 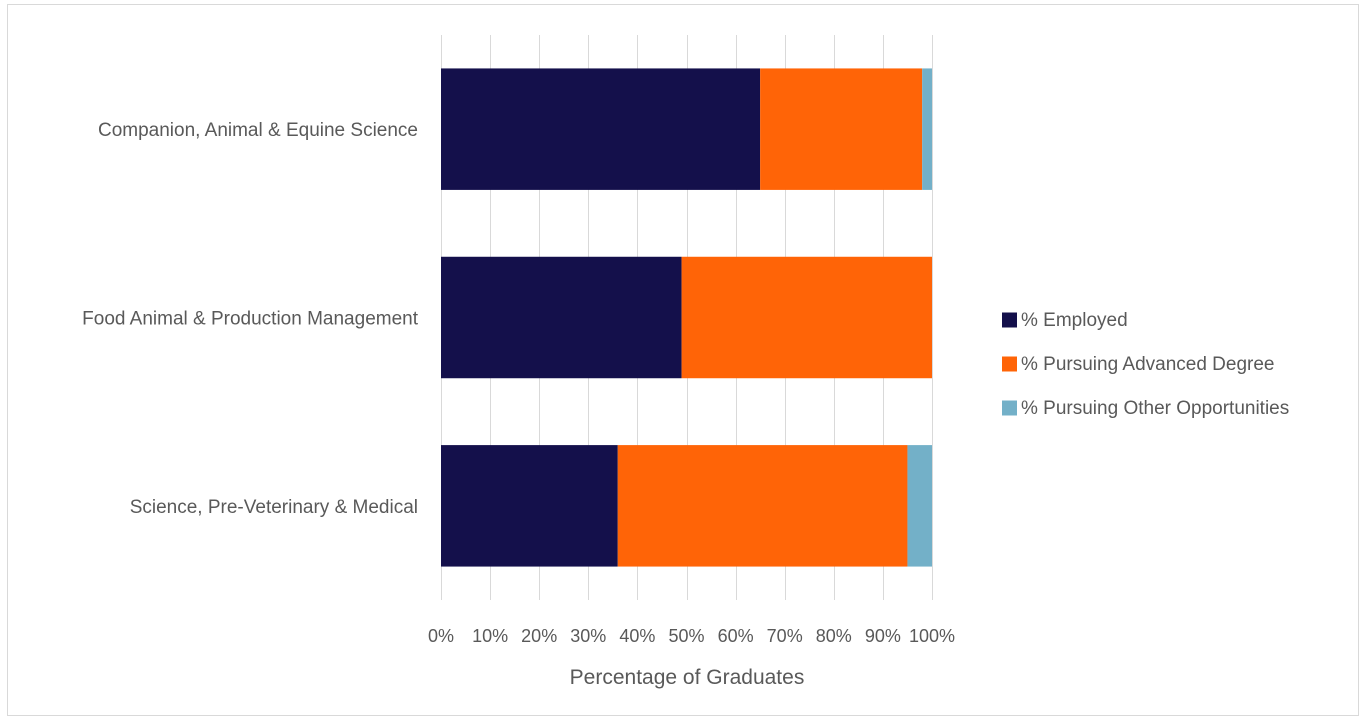 I want to click on category-label: Food Animal & Production Management, so click(x=250, y=319).